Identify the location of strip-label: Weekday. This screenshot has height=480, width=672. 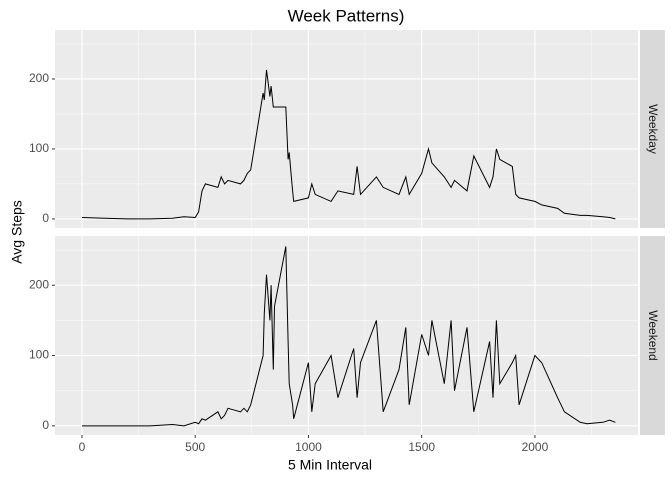
(653, 129).